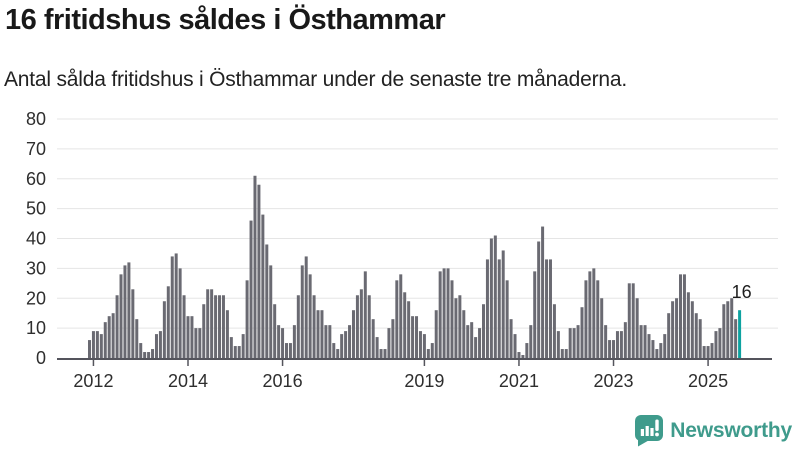  I want to click on y-tick-label: 50, so click(36, 209).